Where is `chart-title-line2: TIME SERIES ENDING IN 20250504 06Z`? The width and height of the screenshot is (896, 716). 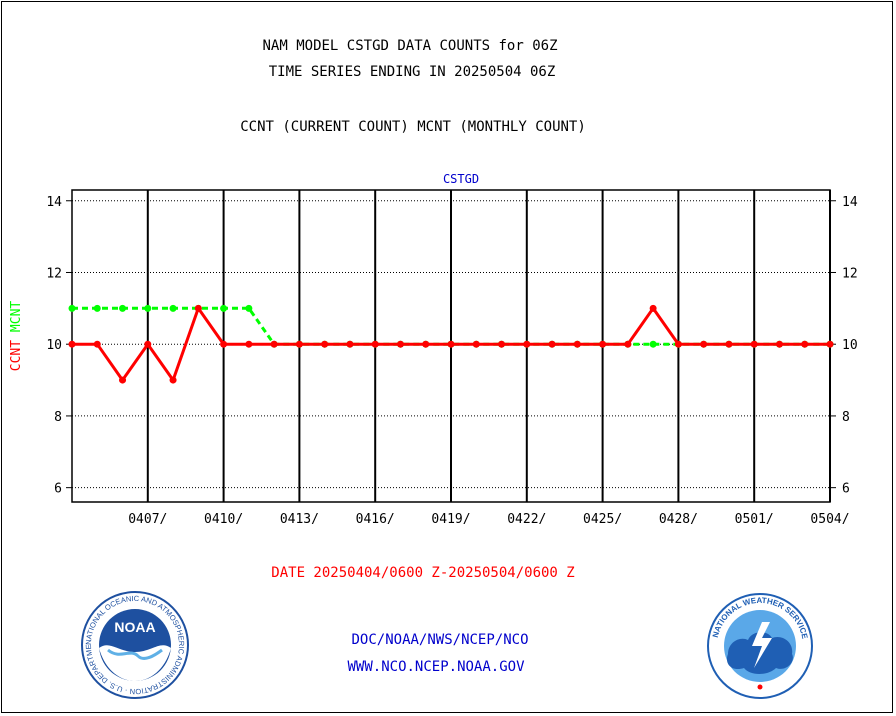
chart-title-line2: TIME SERIES ENDING IN 20250504 06Z is located at coordinates (412, 72).